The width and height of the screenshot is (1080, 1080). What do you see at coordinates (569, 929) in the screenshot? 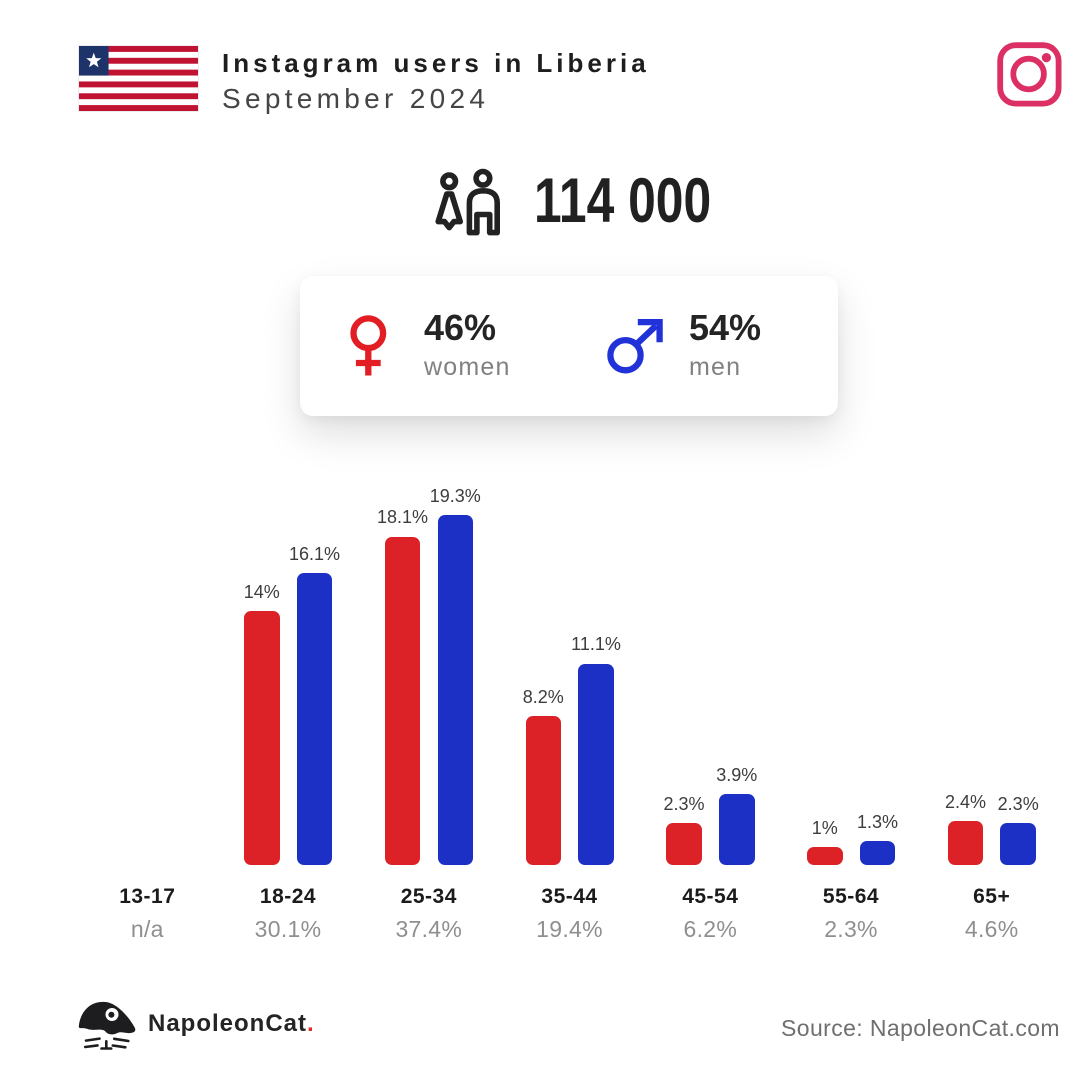
I see `age-group-total-35-44: 19.4%` at bounding box center [569, 929].